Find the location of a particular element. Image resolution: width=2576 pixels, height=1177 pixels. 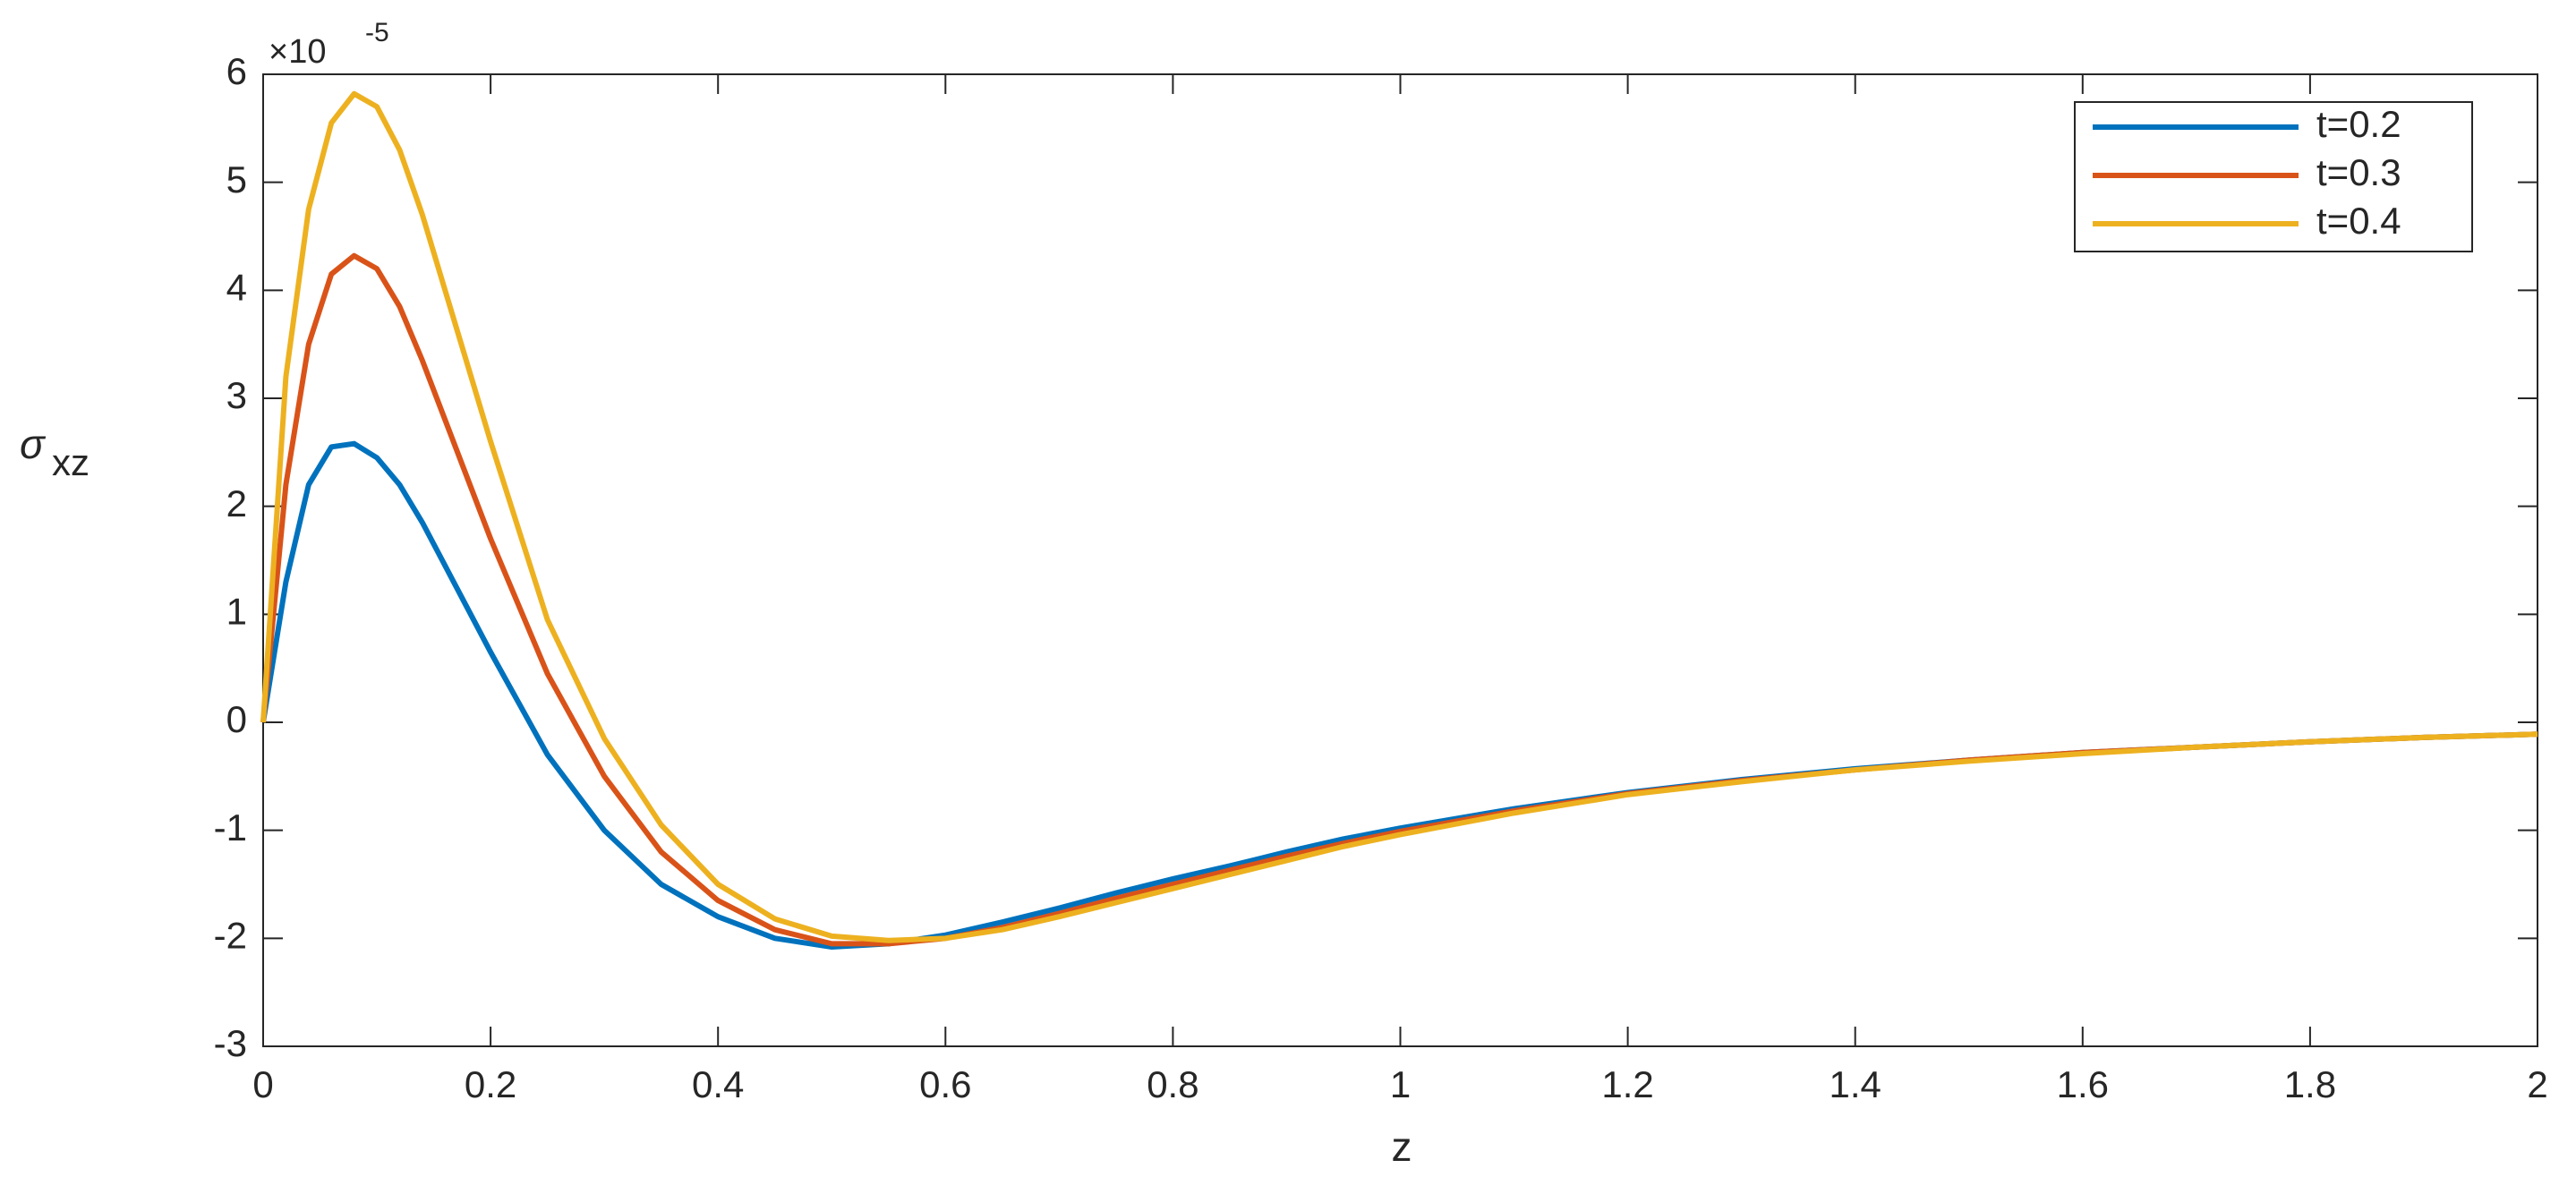

y-tick-label: 2 is located at coordinates (236, 503).